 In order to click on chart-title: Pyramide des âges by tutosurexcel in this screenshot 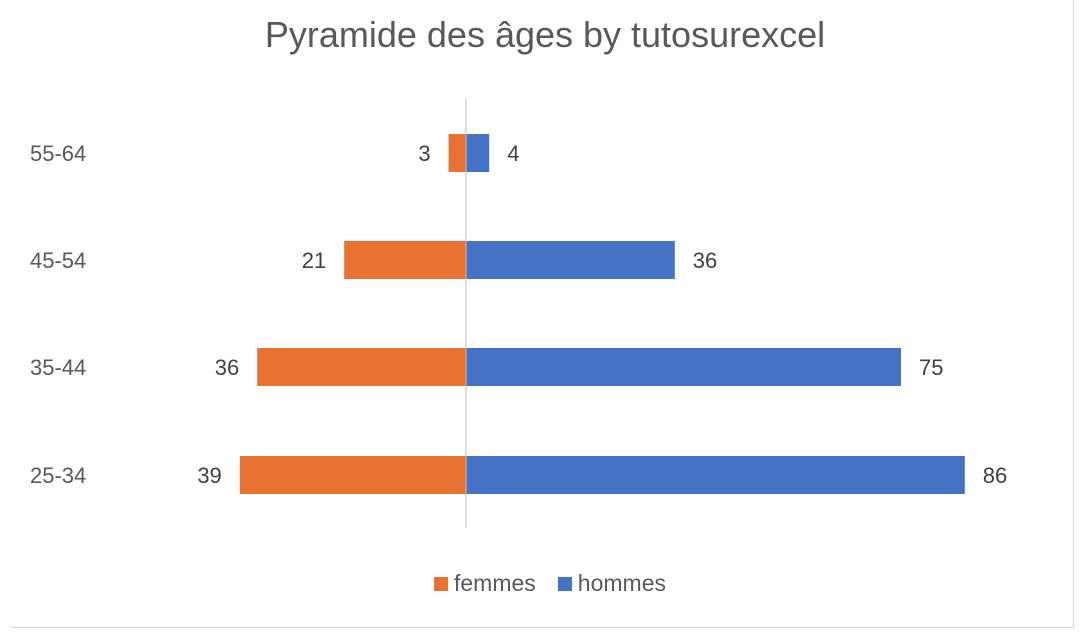, I will do `click(545, 34)`.